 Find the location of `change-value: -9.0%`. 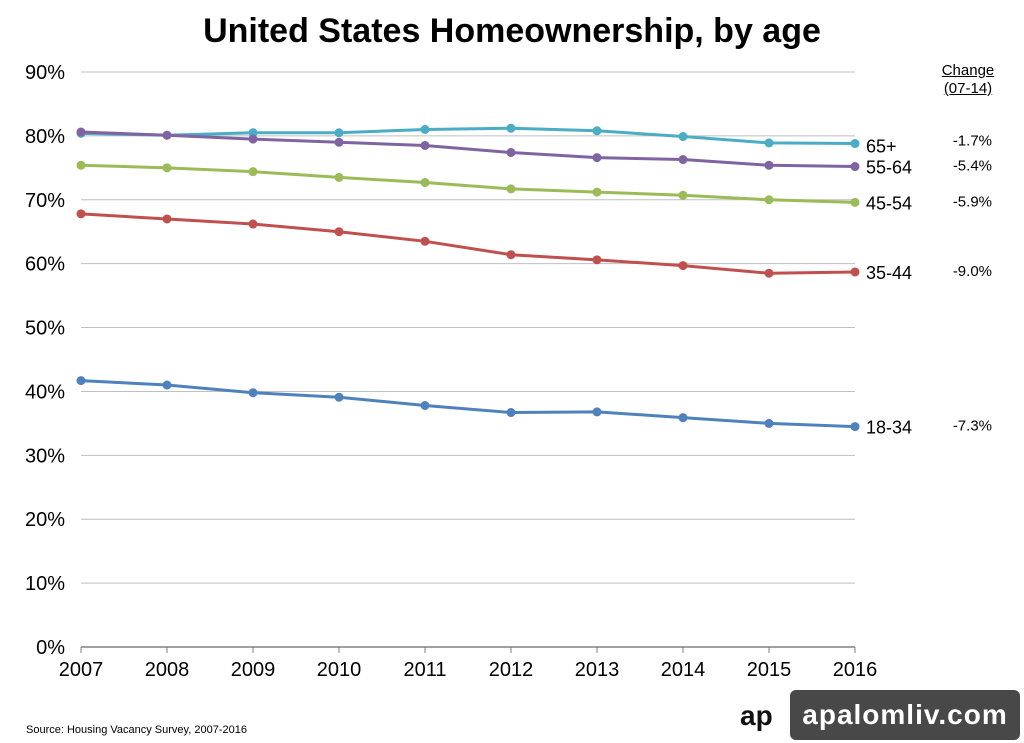

change-value: -9.0% is located at coordinates (972, 271).